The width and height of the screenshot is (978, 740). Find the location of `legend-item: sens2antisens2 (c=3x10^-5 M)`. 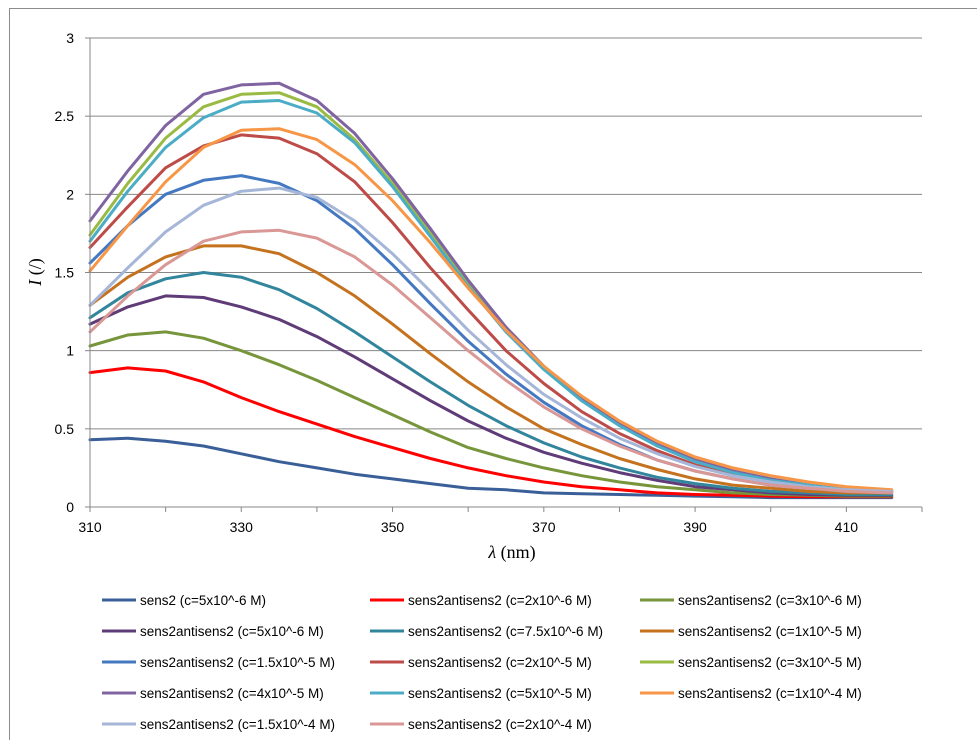

legend-item: sens2antisens2 (c=3x10^-5 M) is located at coordinates (751, 662).